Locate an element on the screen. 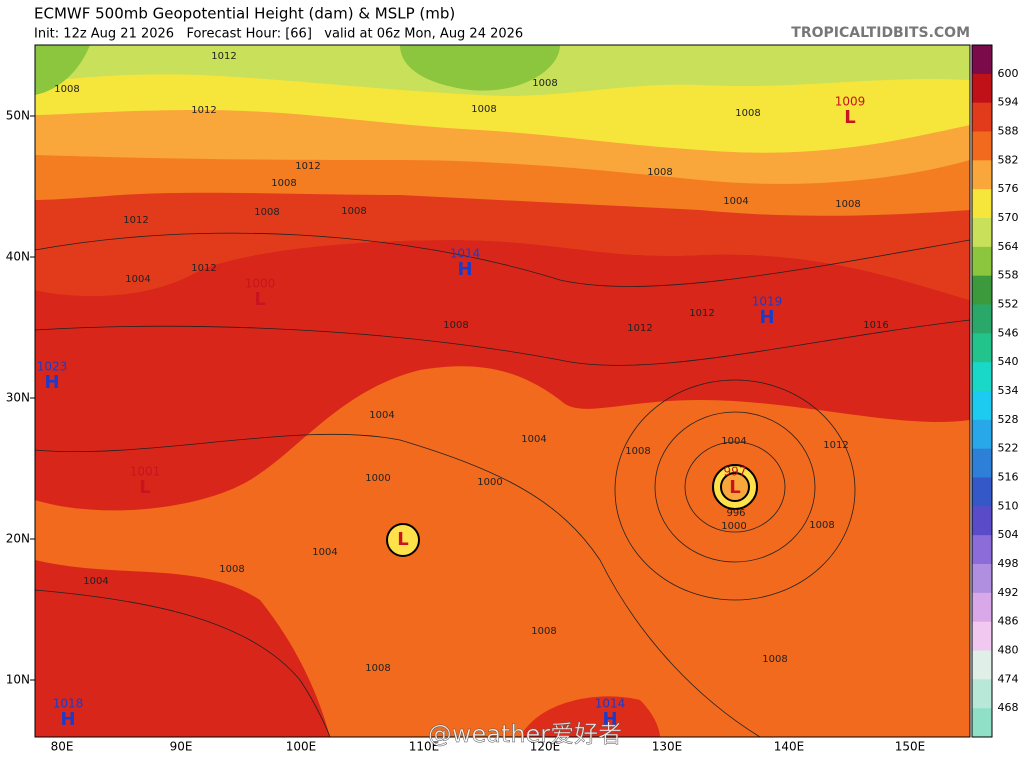  center-value: 1023 is located at coordinates (52, 367).